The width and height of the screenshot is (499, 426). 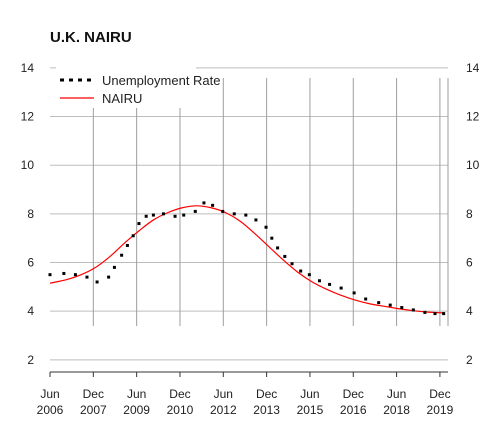 What do you see at coordinates (469, 360) in the screenshot?
I see `y-tick-label-right: 2` at bounding box center [469, 360].